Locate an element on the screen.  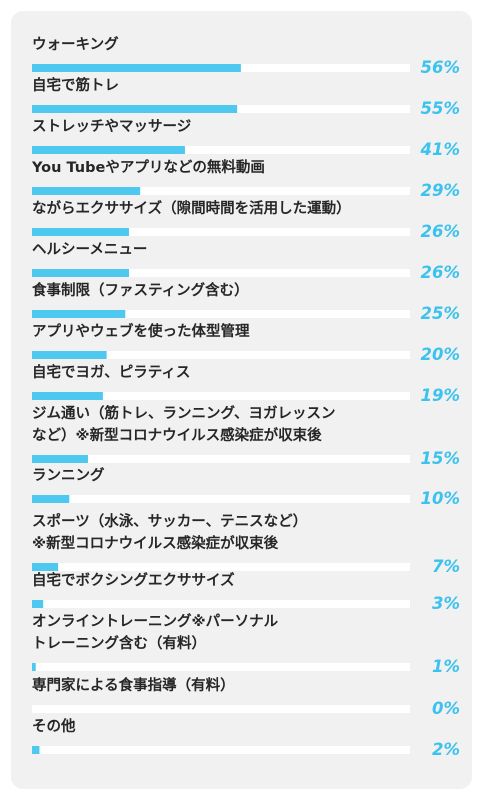
category-label: ※新型コロナウイルス感染症が収束後 is located at coordinates (155, 543).